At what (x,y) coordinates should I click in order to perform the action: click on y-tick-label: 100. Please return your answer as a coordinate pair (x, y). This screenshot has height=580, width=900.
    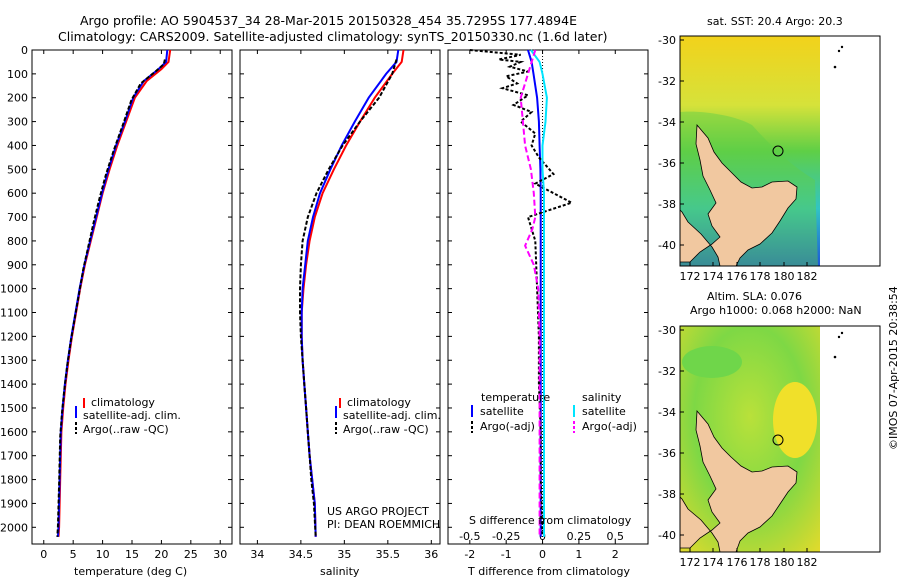
    Looking at the image, I should click on (17, 74).